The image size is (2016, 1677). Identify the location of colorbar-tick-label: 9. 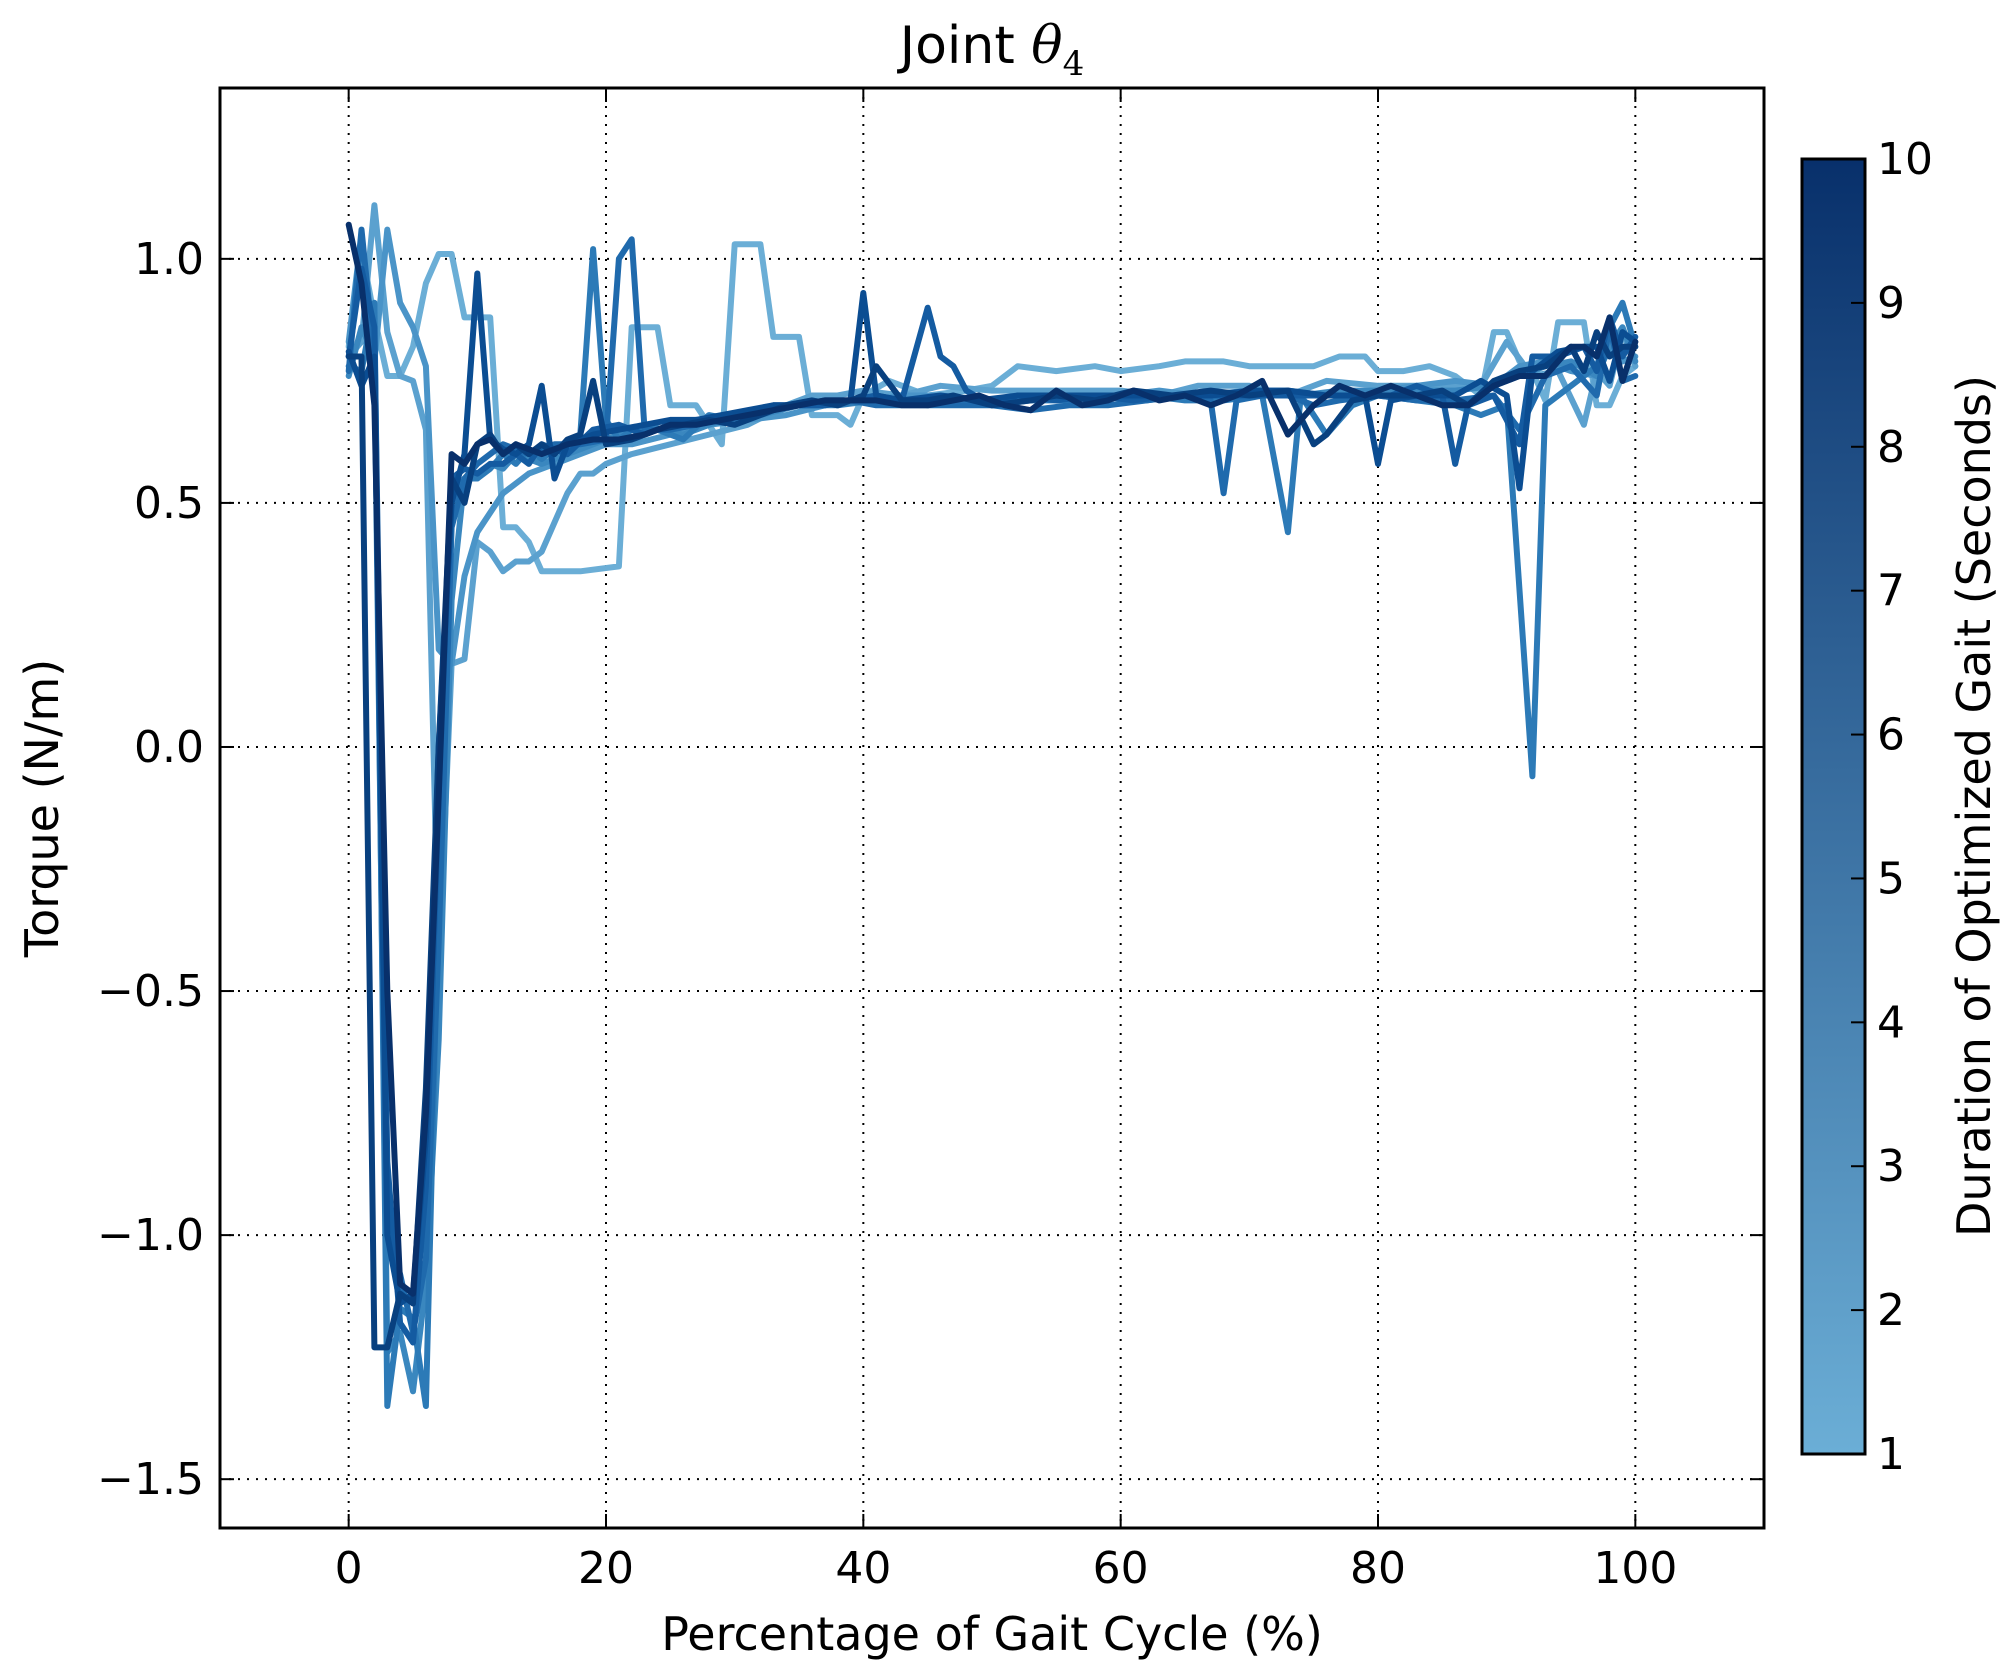
(1891, 303).